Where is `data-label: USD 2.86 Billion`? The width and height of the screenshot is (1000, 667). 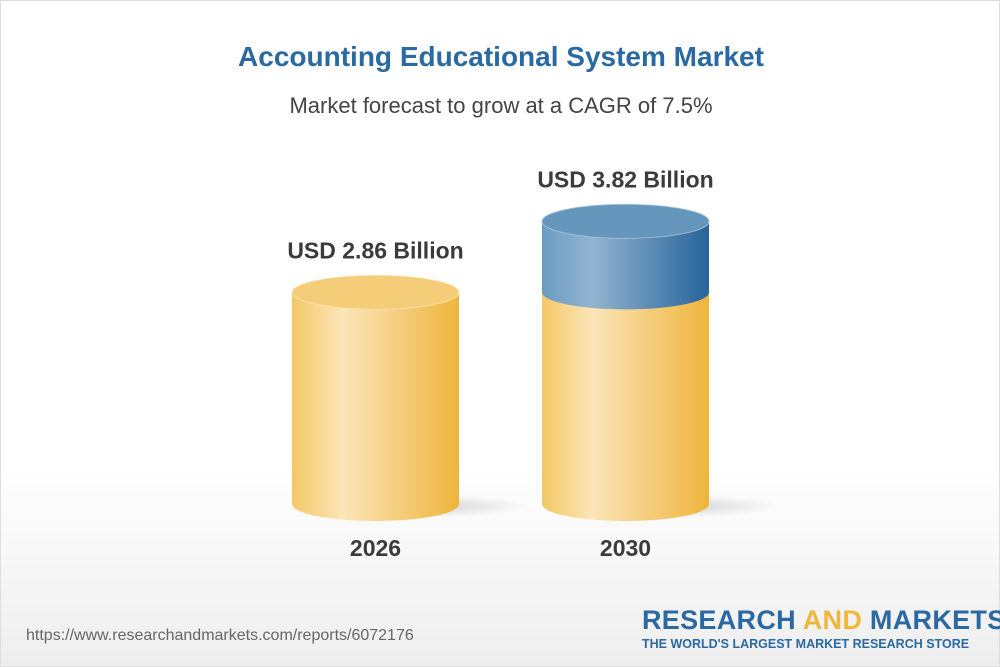 data-label: USD 2.86 Billion is located at coordinates (375, 250).